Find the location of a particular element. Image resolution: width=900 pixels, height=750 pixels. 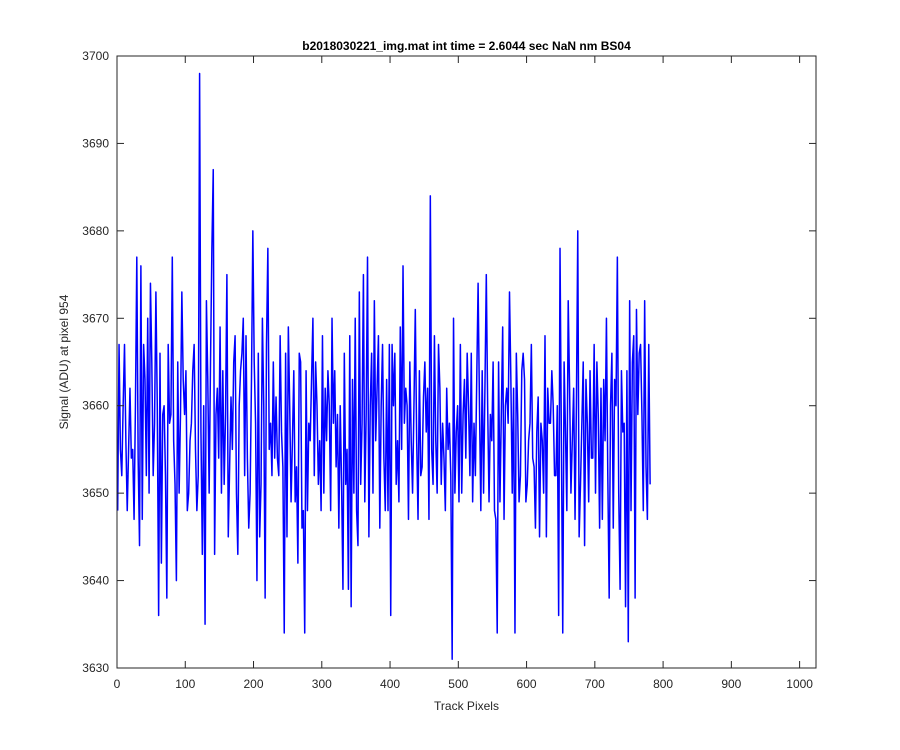

x-axis-label: Track Pixels is located at coordinates (466, 706).